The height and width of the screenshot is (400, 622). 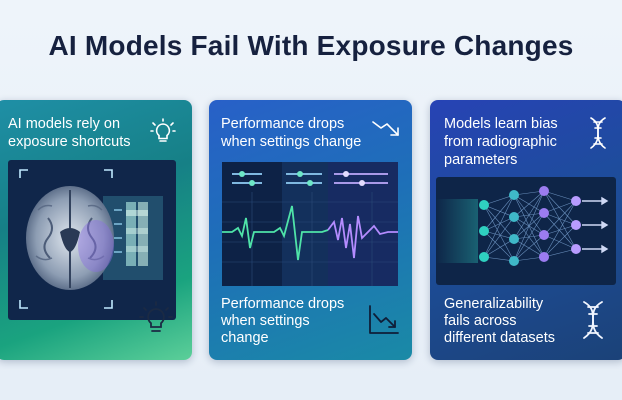 What do you see at coordinates (69, 142) in the screenshot?
I see `card-1-line-2: exposure shortcuts` at bounding box center [69, 142].